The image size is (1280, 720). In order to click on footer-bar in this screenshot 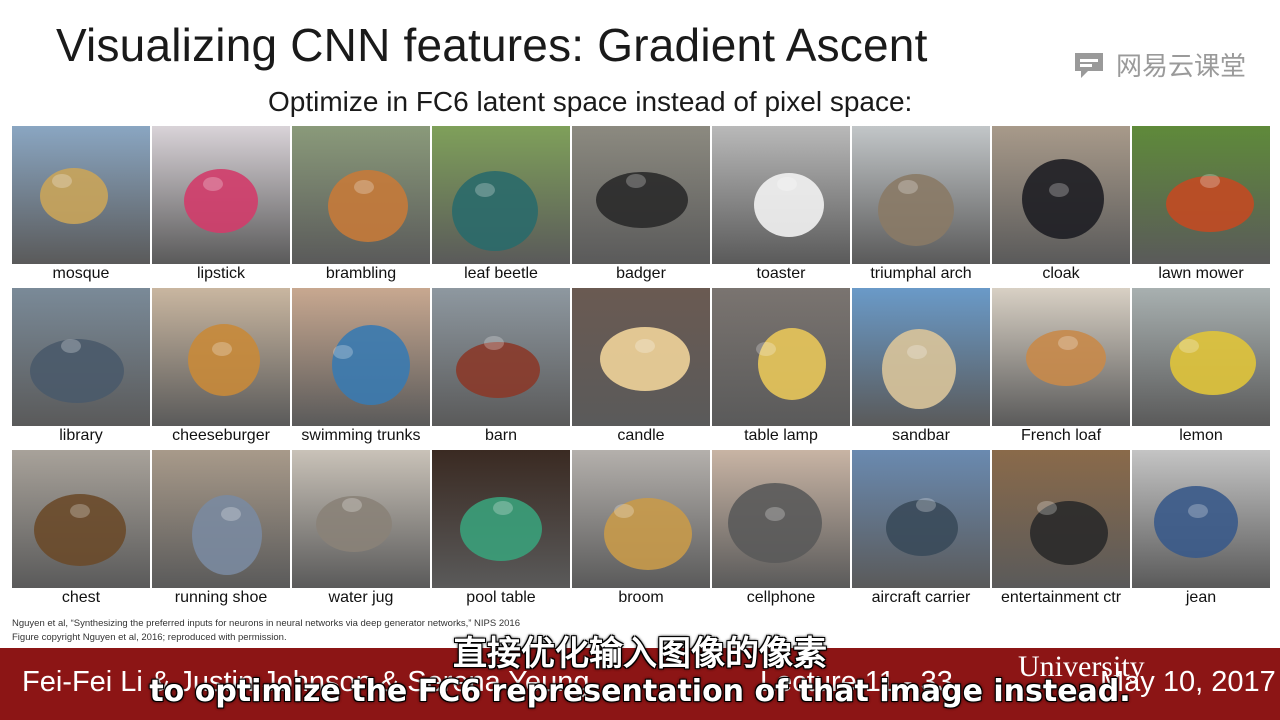, I will do `click(640, 684)`.